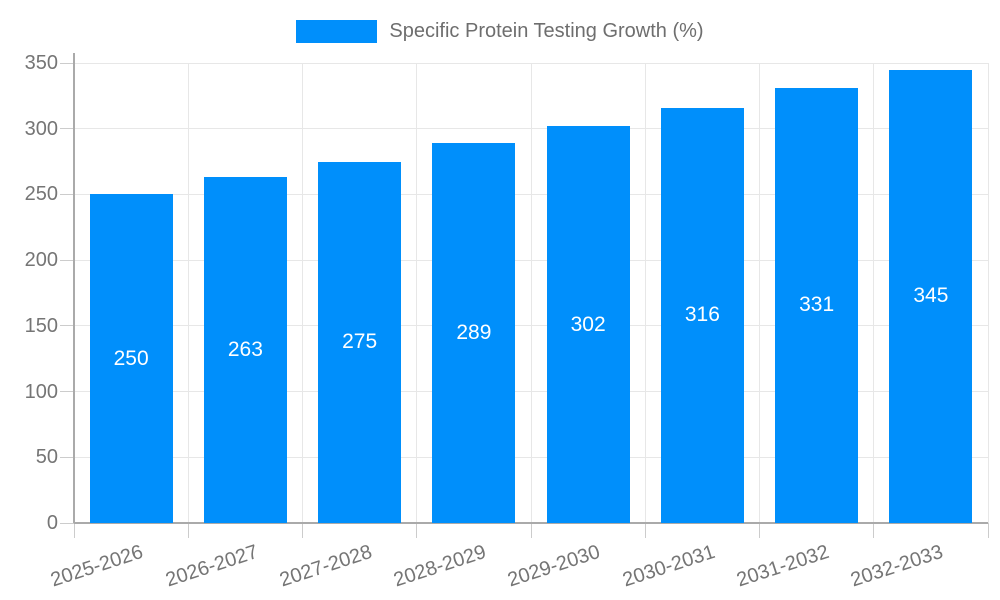 The image size is (1000, 600). I want to click on x-axis-tick-label: 2032-2033, so click(897, 566).